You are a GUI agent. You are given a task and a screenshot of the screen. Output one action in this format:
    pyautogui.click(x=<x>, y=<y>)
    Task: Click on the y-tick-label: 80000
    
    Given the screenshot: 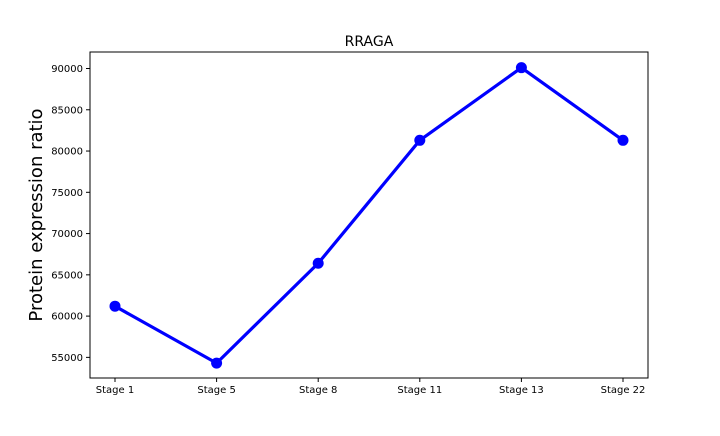 What is the action you would take?
    pyautogui.click(x=67, y=152)
    